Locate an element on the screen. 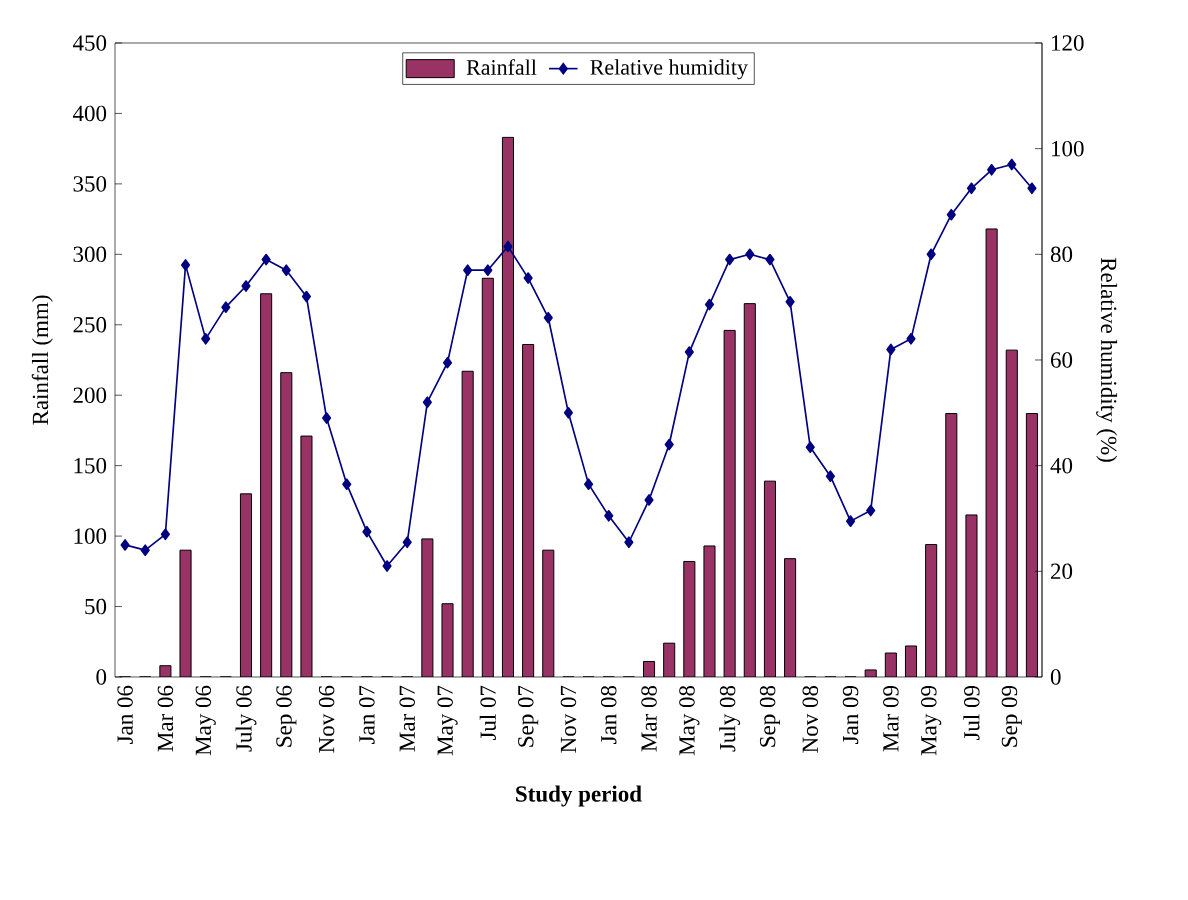  y2-axis-title: Relative humidity (%) is located at coordinates (1107, 359).